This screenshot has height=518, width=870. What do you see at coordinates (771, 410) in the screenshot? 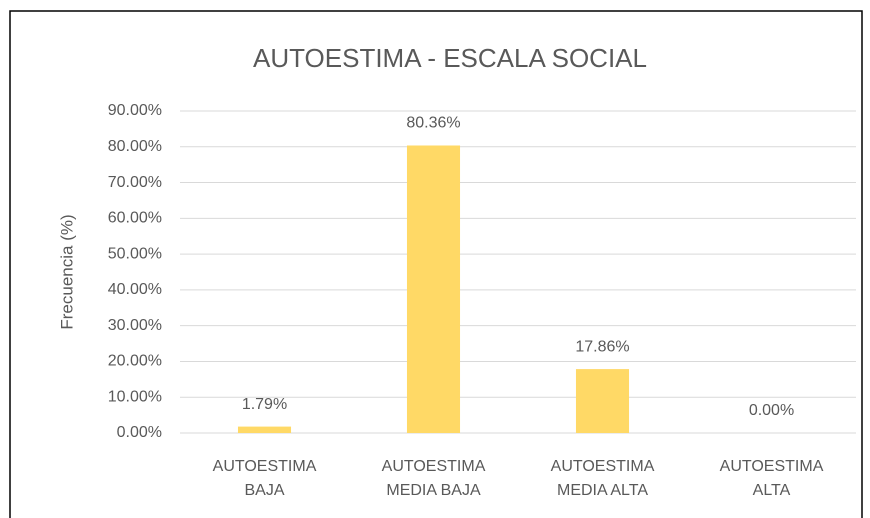
I see `data-label: 0.00%` at bounding box center [771, 410].